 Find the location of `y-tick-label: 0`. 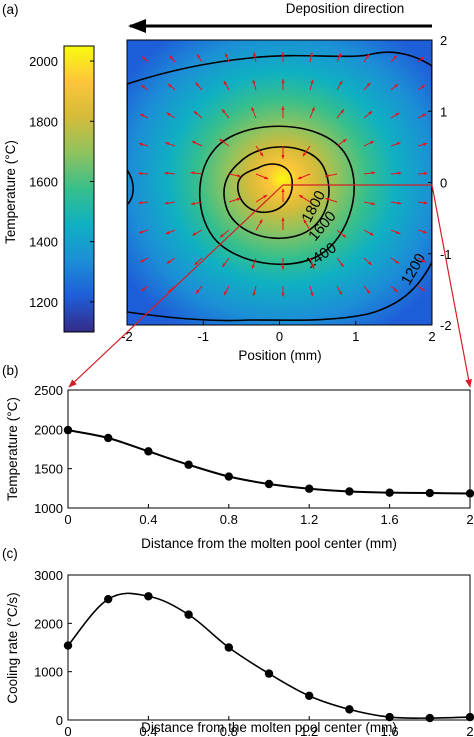

y-tick-label: 0 is located at coordinates (443, 183).